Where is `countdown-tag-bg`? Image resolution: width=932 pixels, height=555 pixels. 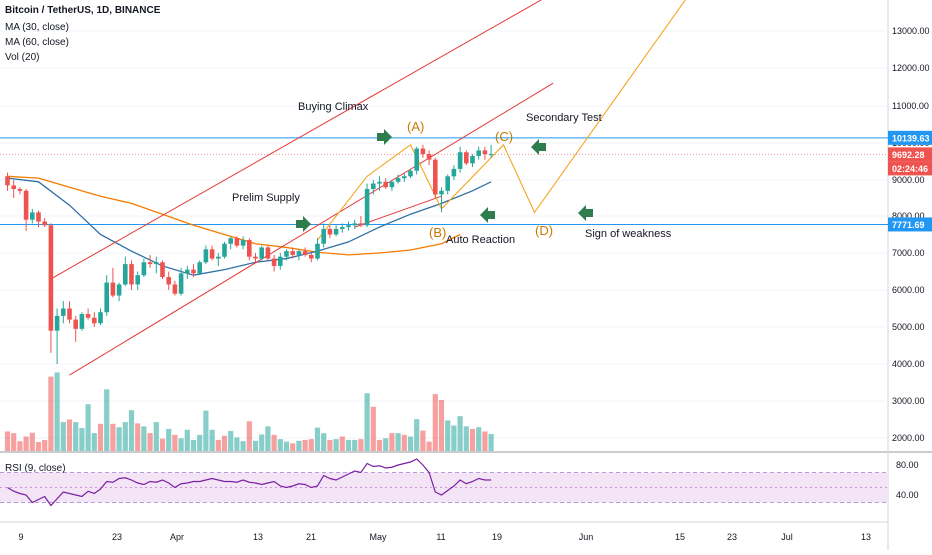 countdown-tag-bg is located at coordinates (910, 168).